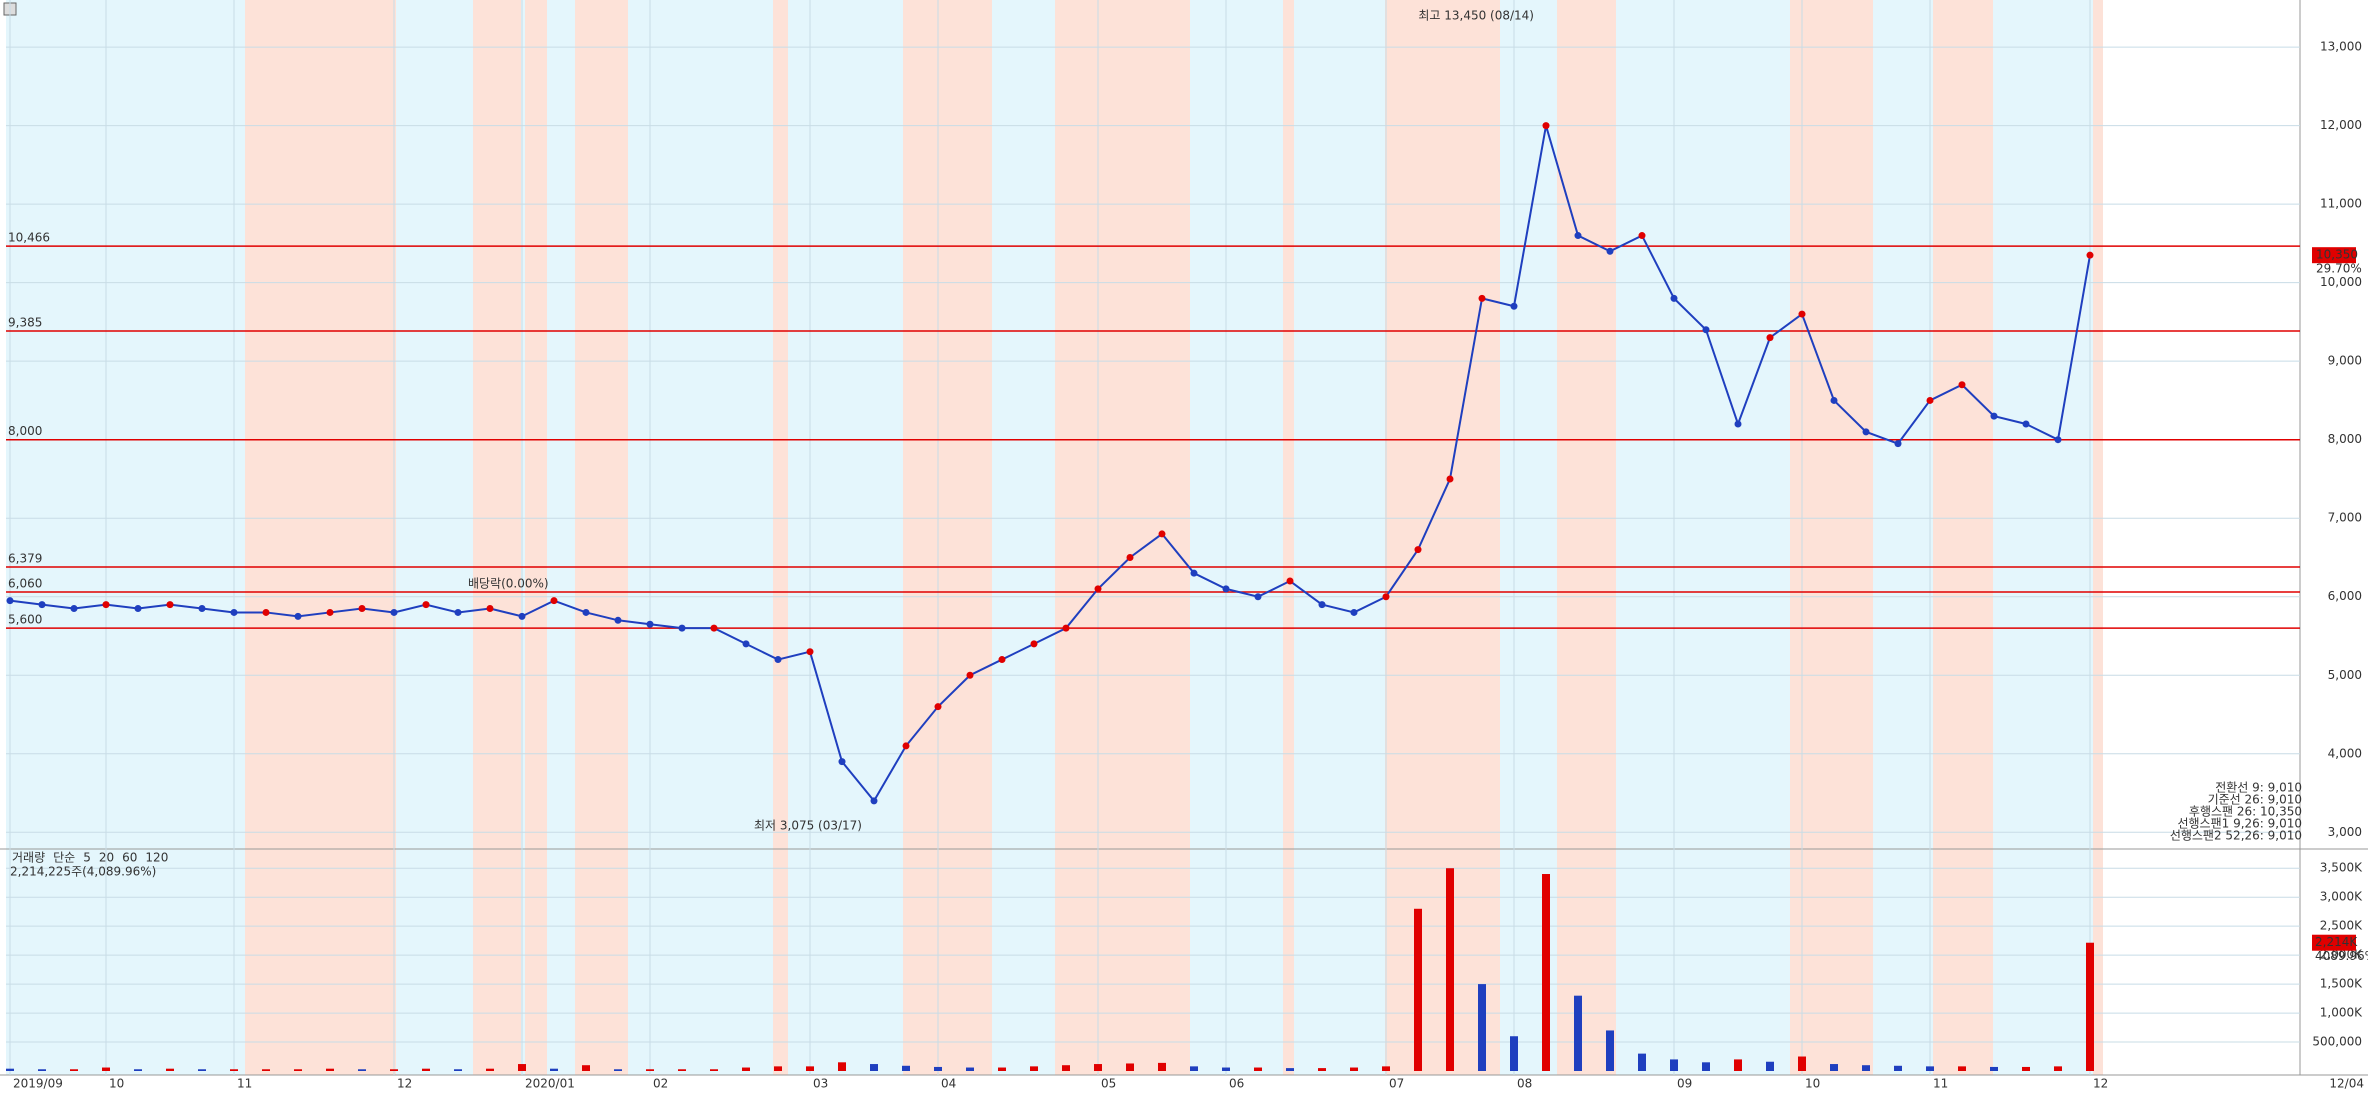 Image resolution: width=2368 pixels, height=1093 pixels. What do you see at coordinates (2345, 361) in the screenshot?
I see `y-tick-label: 9,000` at bounding box center [2345, 361].